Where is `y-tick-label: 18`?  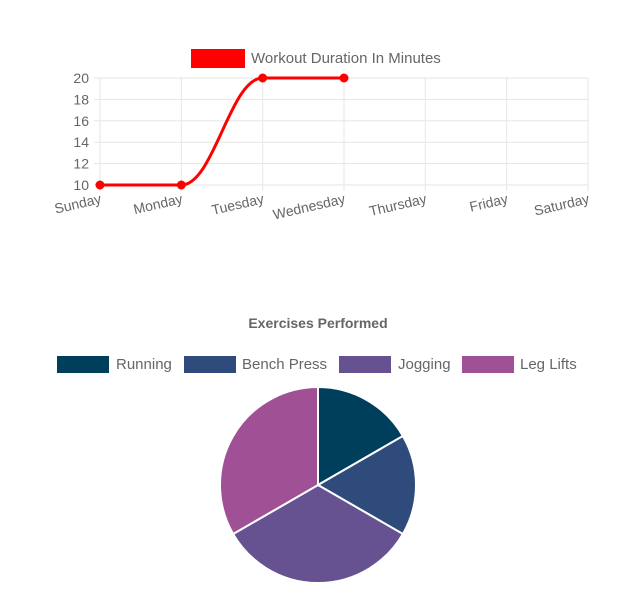
y-tick-label: 18 is located at coordinates (81, 99).